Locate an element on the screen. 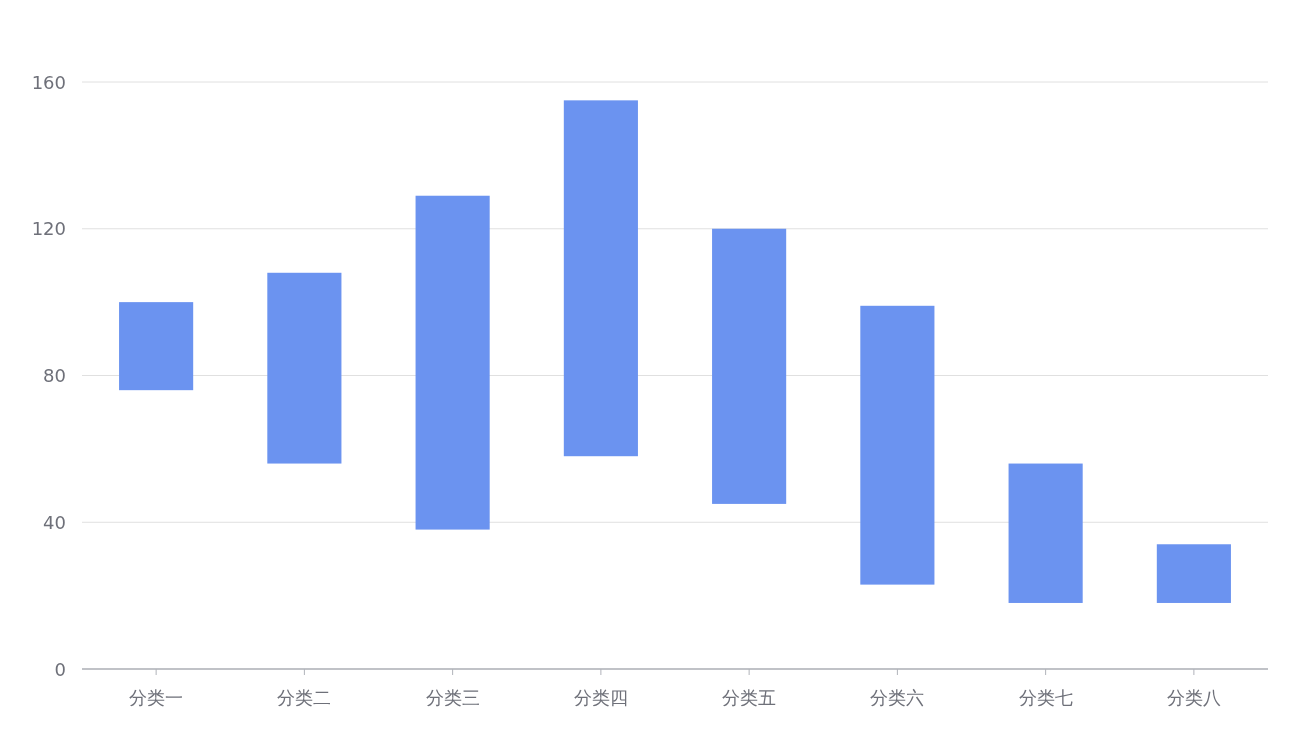 This screenshot has width=1294, height=734. x-tick-label: 分类一 is located at coordinates (156, 697).